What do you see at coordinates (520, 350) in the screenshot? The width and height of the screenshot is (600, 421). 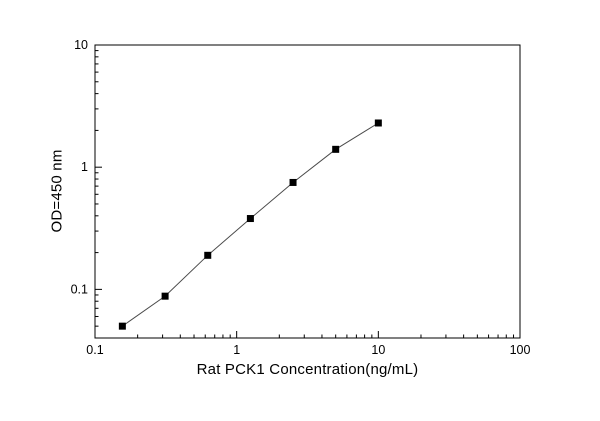 I see `svg-text: 100` at bounding box center [520, 350].